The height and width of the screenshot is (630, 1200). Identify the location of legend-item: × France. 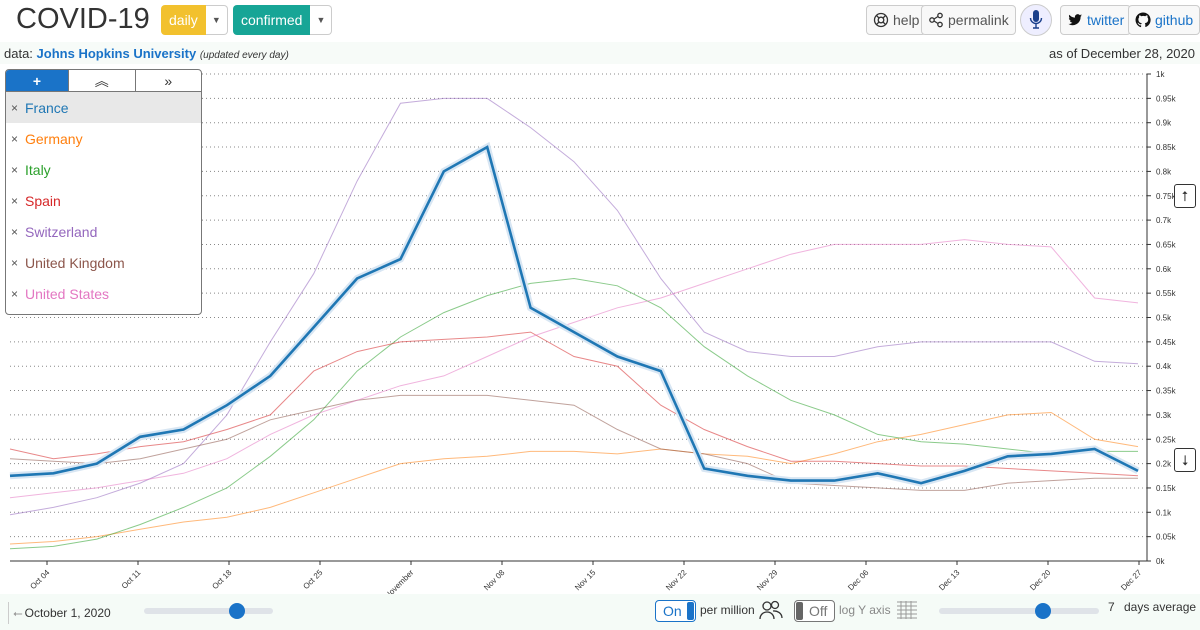
(103, 107).